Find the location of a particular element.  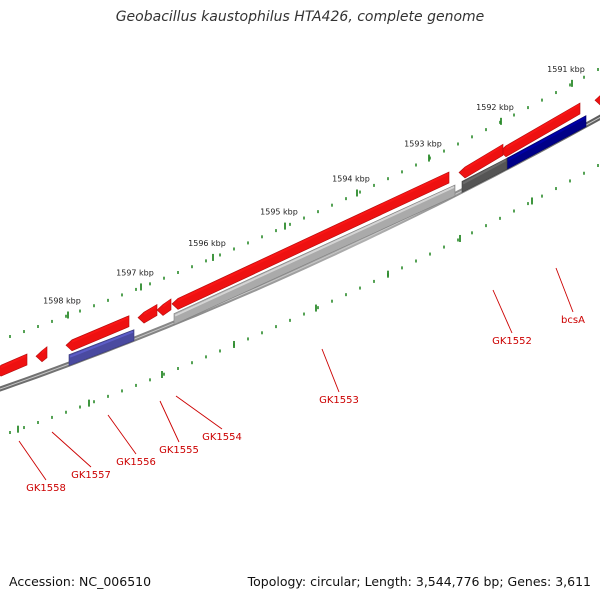

gene-bar-GK1553 is located at coordinates (314, 255).